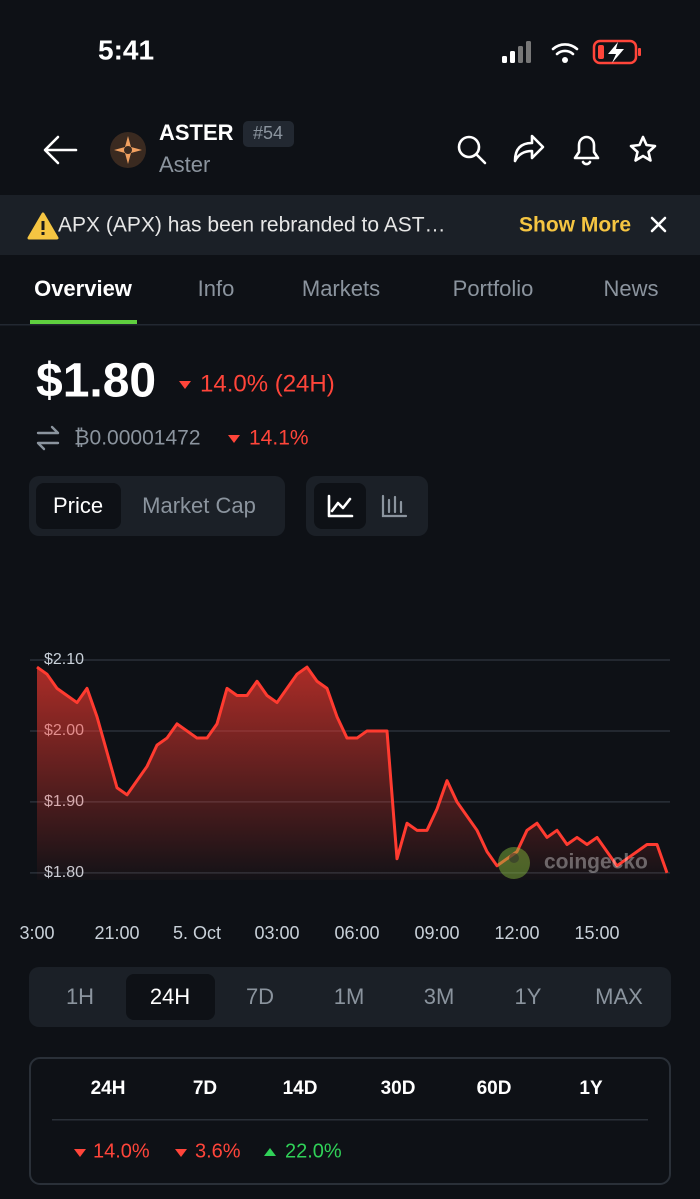 The width and height of the screenshot is (700, 1199). I want to click on notice-close, so click(658, 224).